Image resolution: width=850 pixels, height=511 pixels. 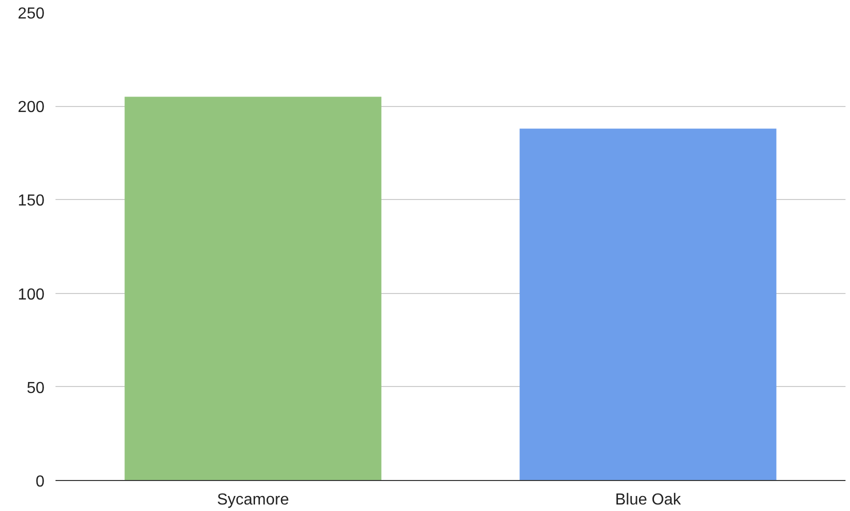 I want to click on y-tick-label: 50, so click(x=35, y=388).